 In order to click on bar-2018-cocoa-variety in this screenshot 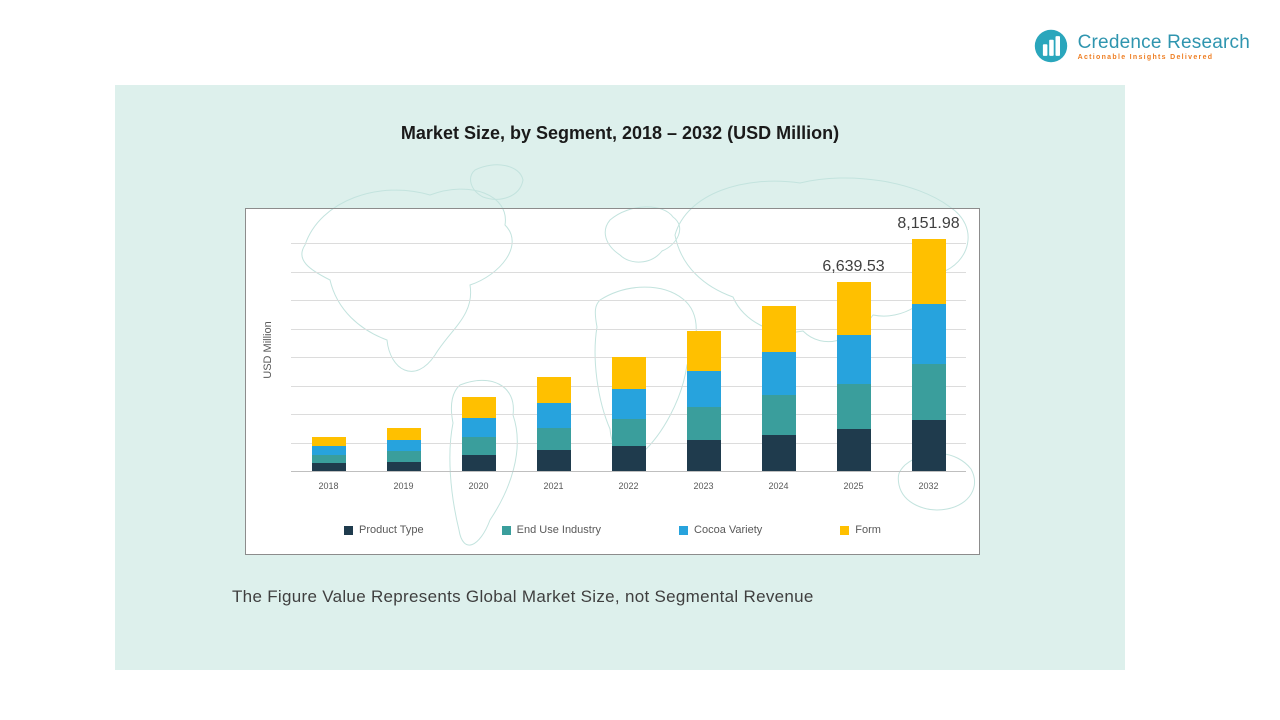, I will do `click(328, 451)`.